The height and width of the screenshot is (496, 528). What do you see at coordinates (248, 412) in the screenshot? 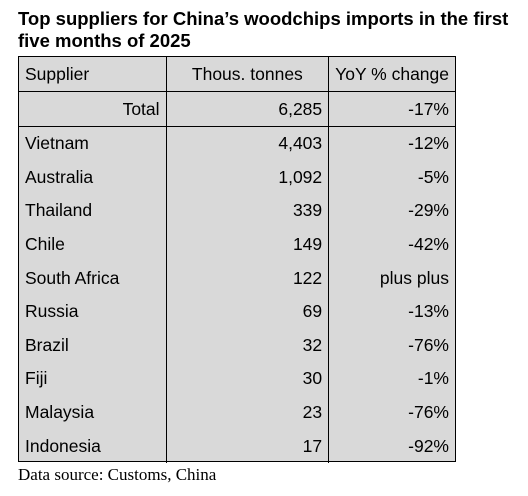
I see `tonnes-cell: 23` at bounding box center [248, 412].